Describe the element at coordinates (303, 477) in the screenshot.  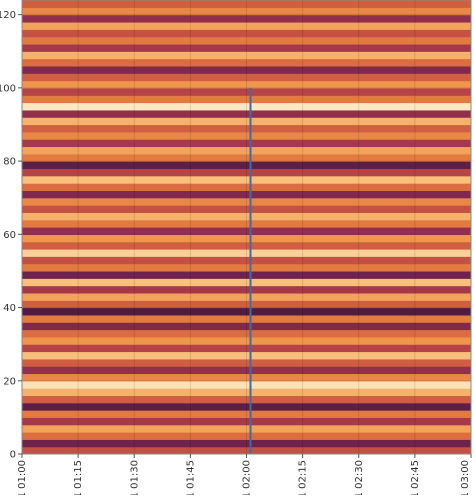
I see `x-tick-label: 01 02:15` at that location.